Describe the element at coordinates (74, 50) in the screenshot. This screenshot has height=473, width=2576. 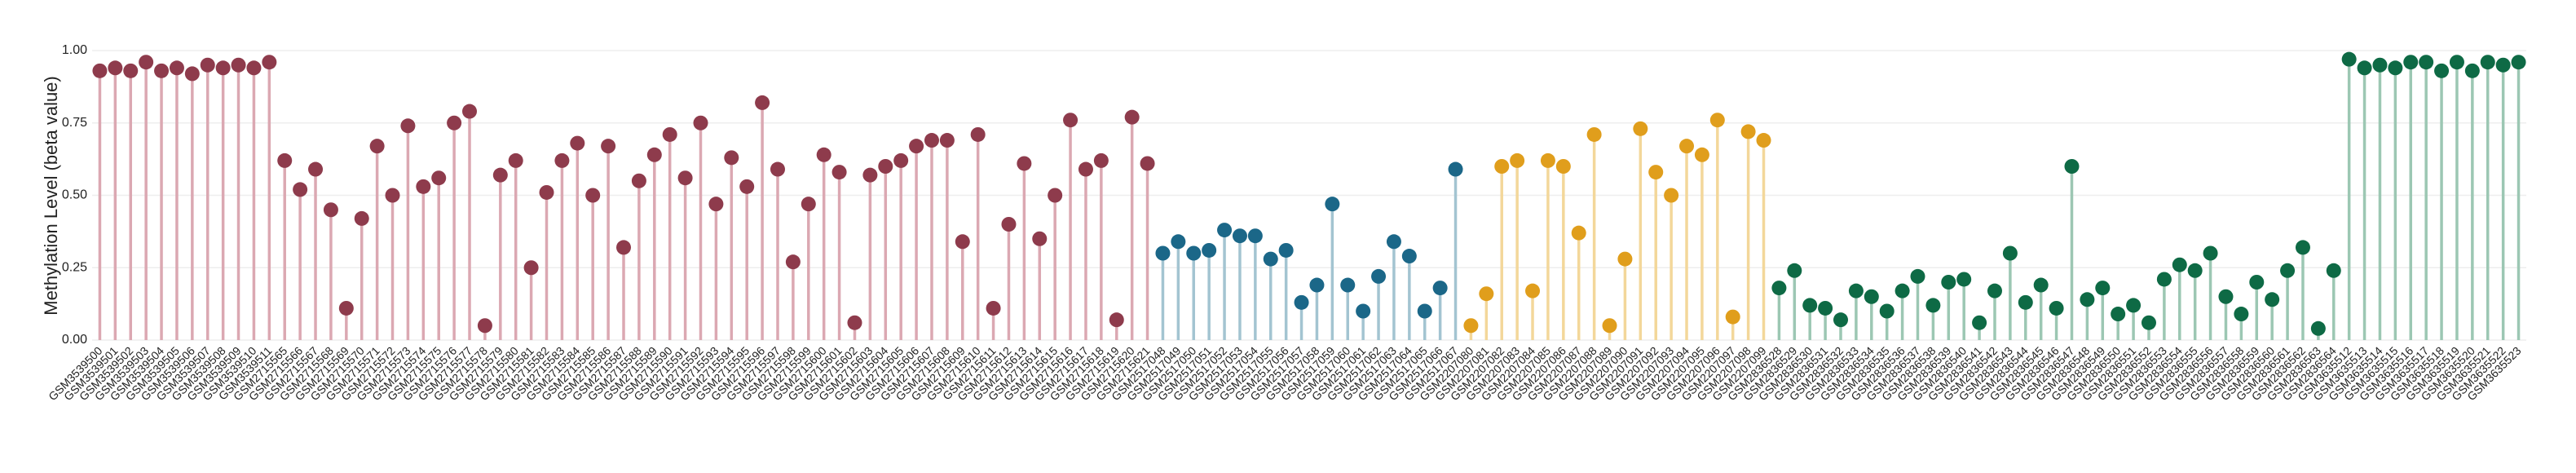
I see `y-tick-label: 1.00` at that location.